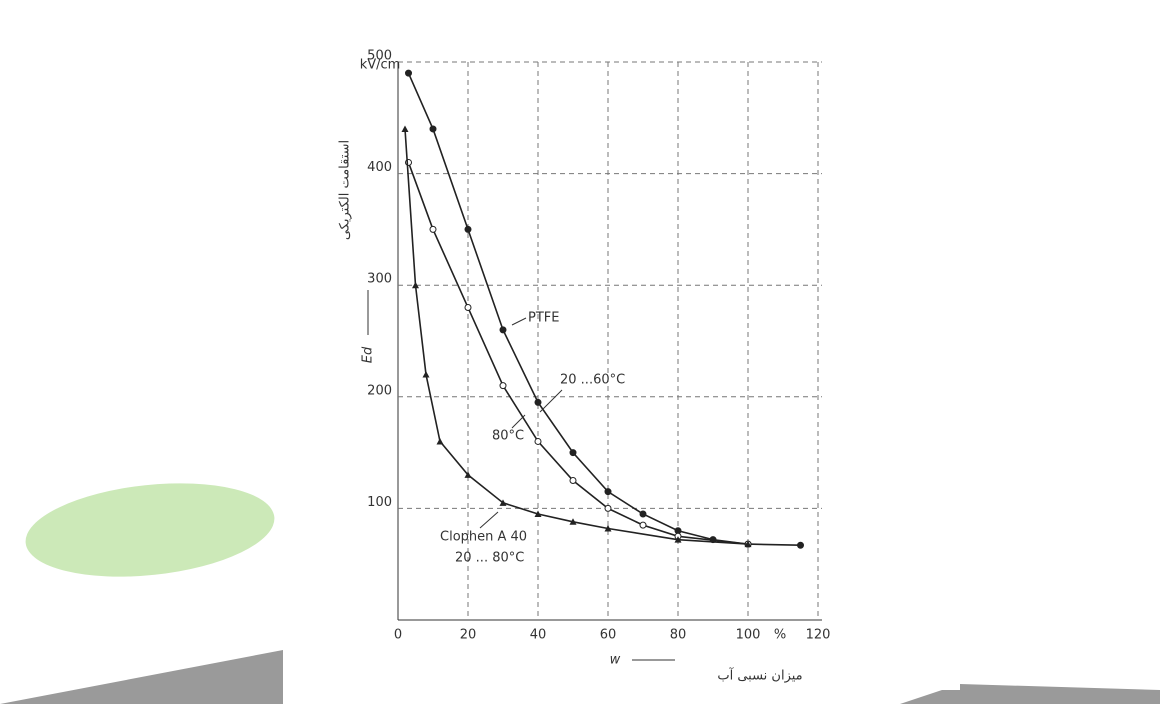 The width and height of the screenshot is (1160, 704). What do you see at coordinates (508, 436) in the screenshot?
I see `annotation: 80°C` at bounding box center [508, 436].